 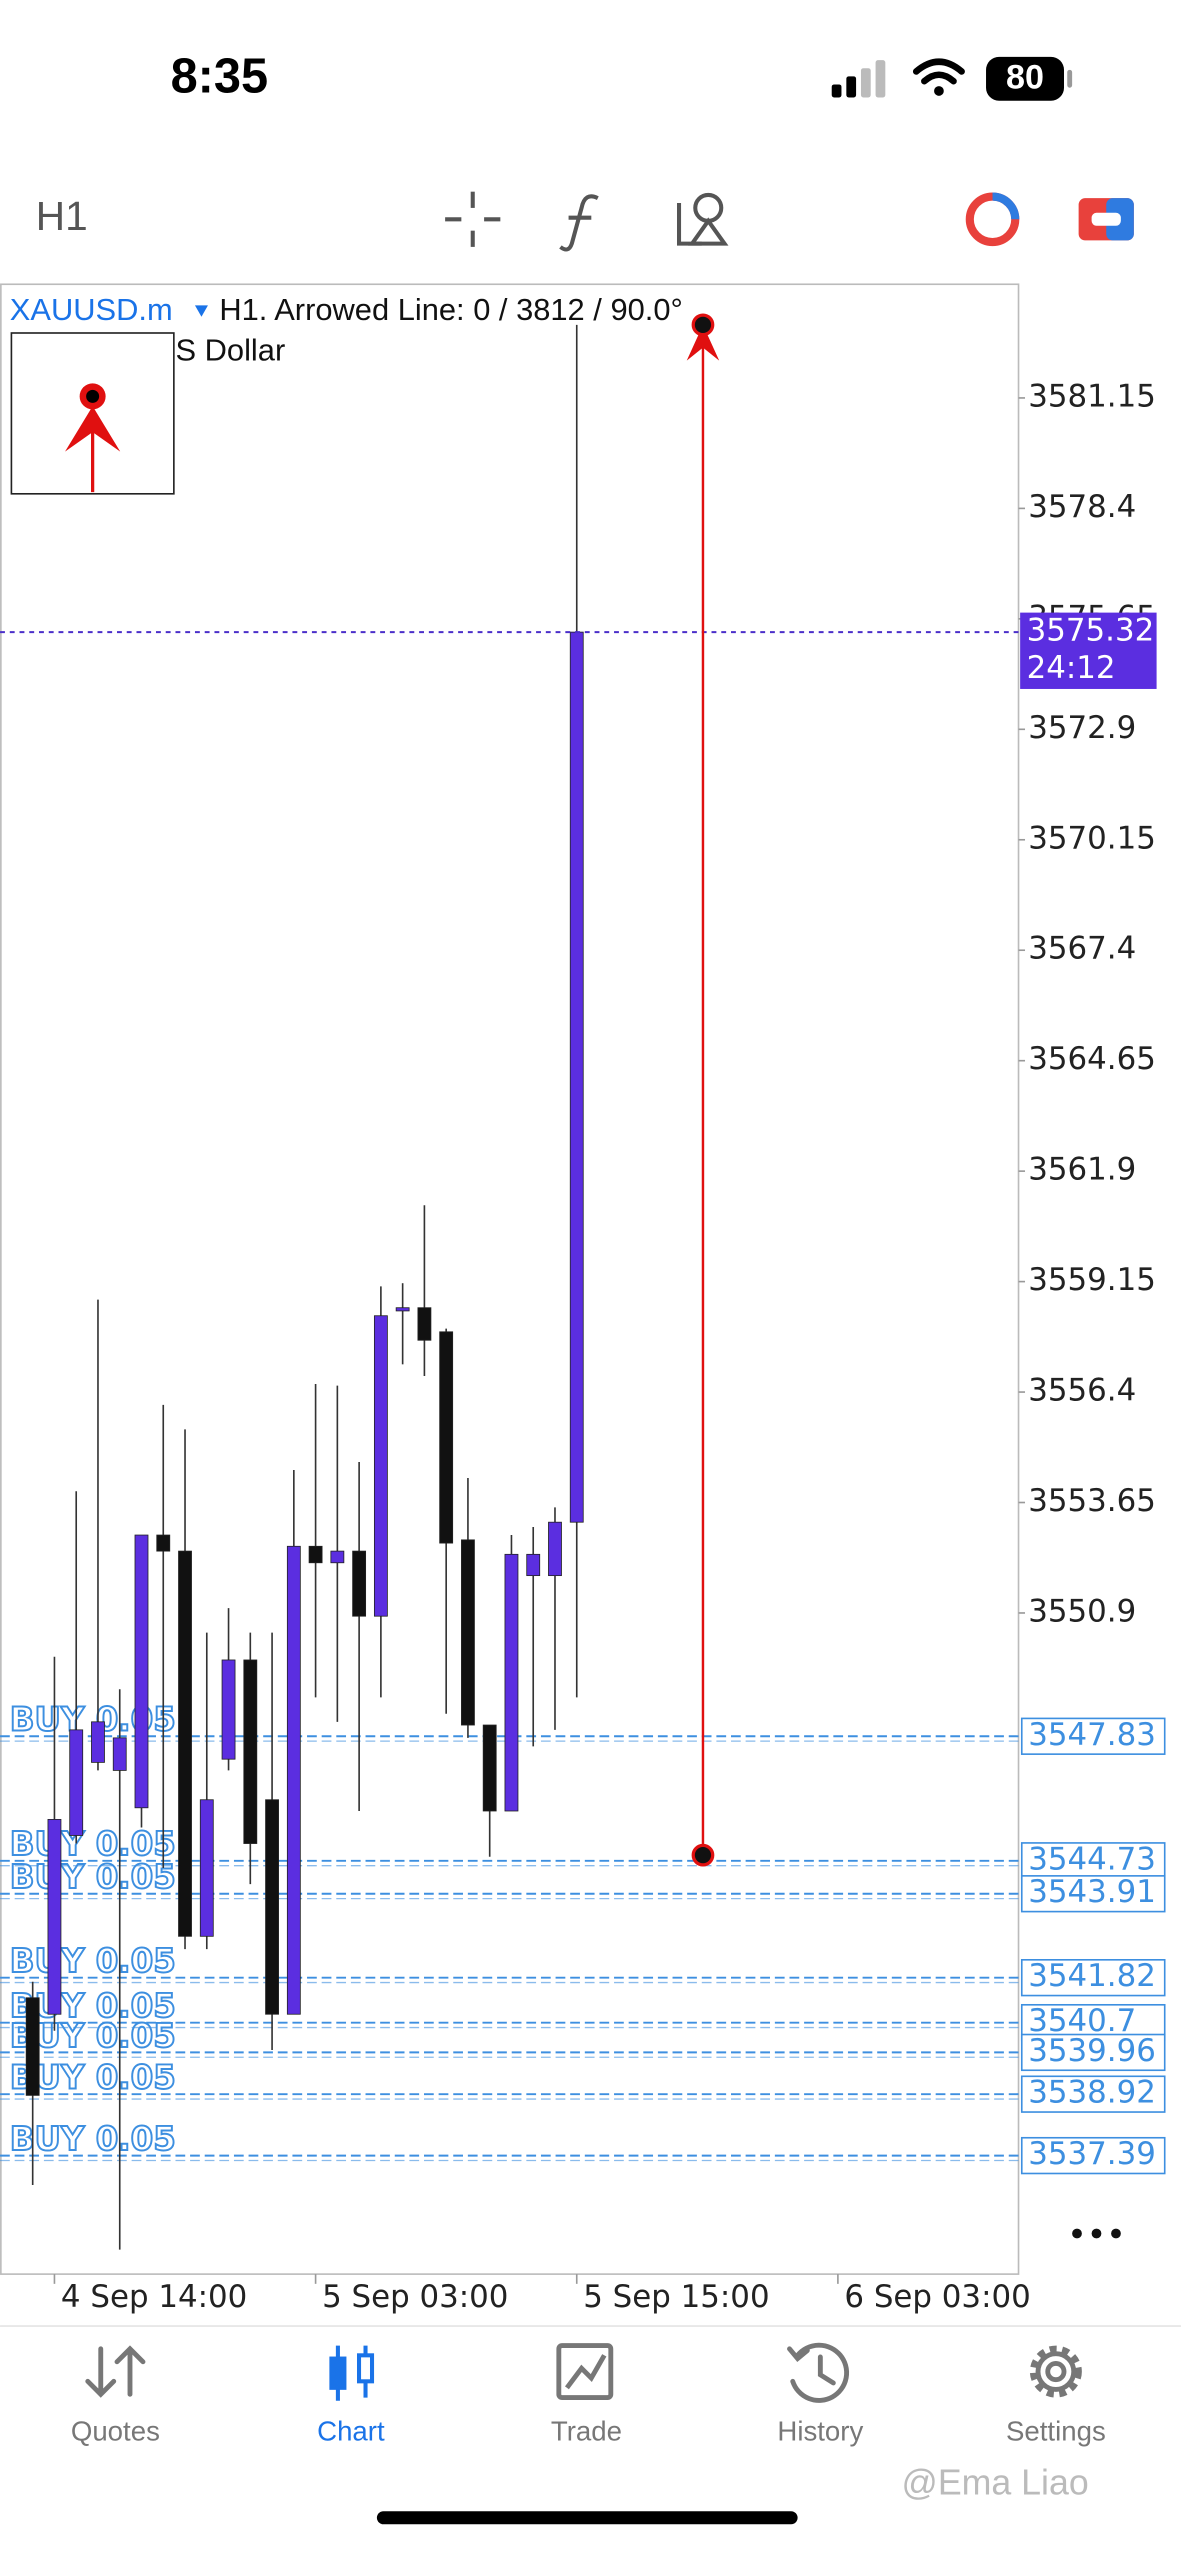 I want to click on x-tick-label: 5 Sep 15:00, so click(x=676, y=2297).